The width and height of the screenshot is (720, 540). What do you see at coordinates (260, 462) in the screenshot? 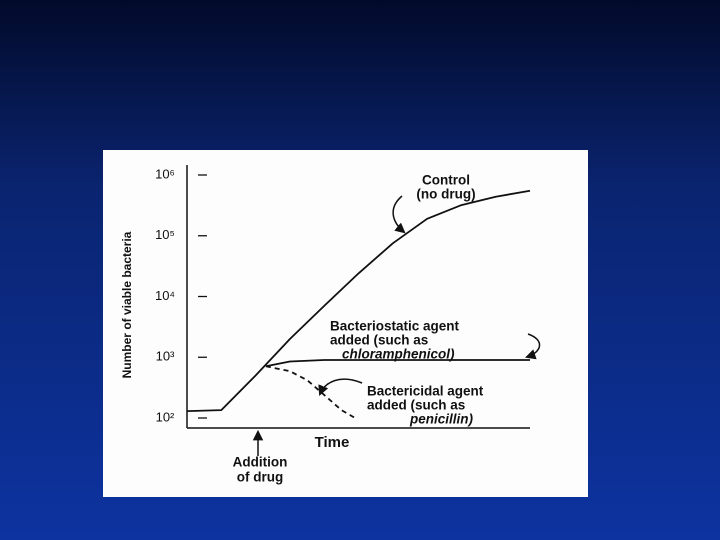
I see `annotation: Addition` at bounding box center [260, 462].